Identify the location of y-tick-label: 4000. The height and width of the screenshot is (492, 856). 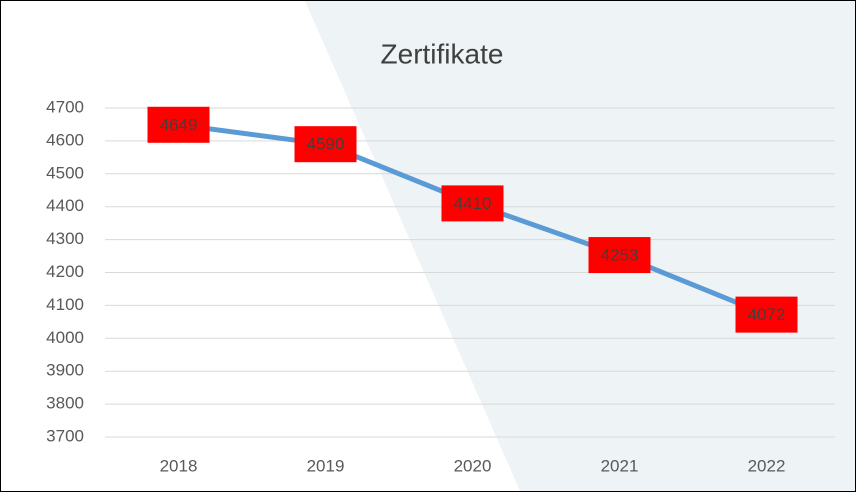
(65, 337).